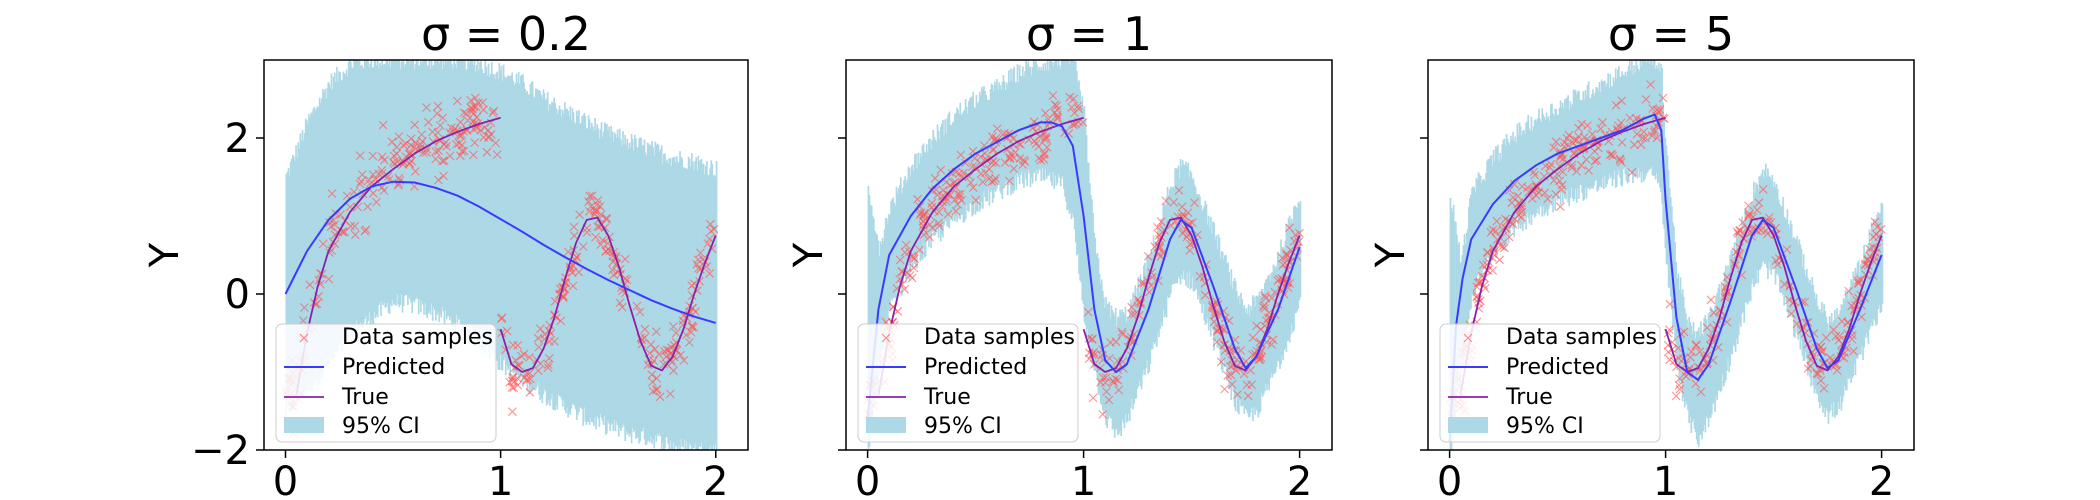  I want to click on predicted-line, so click(500, 252).